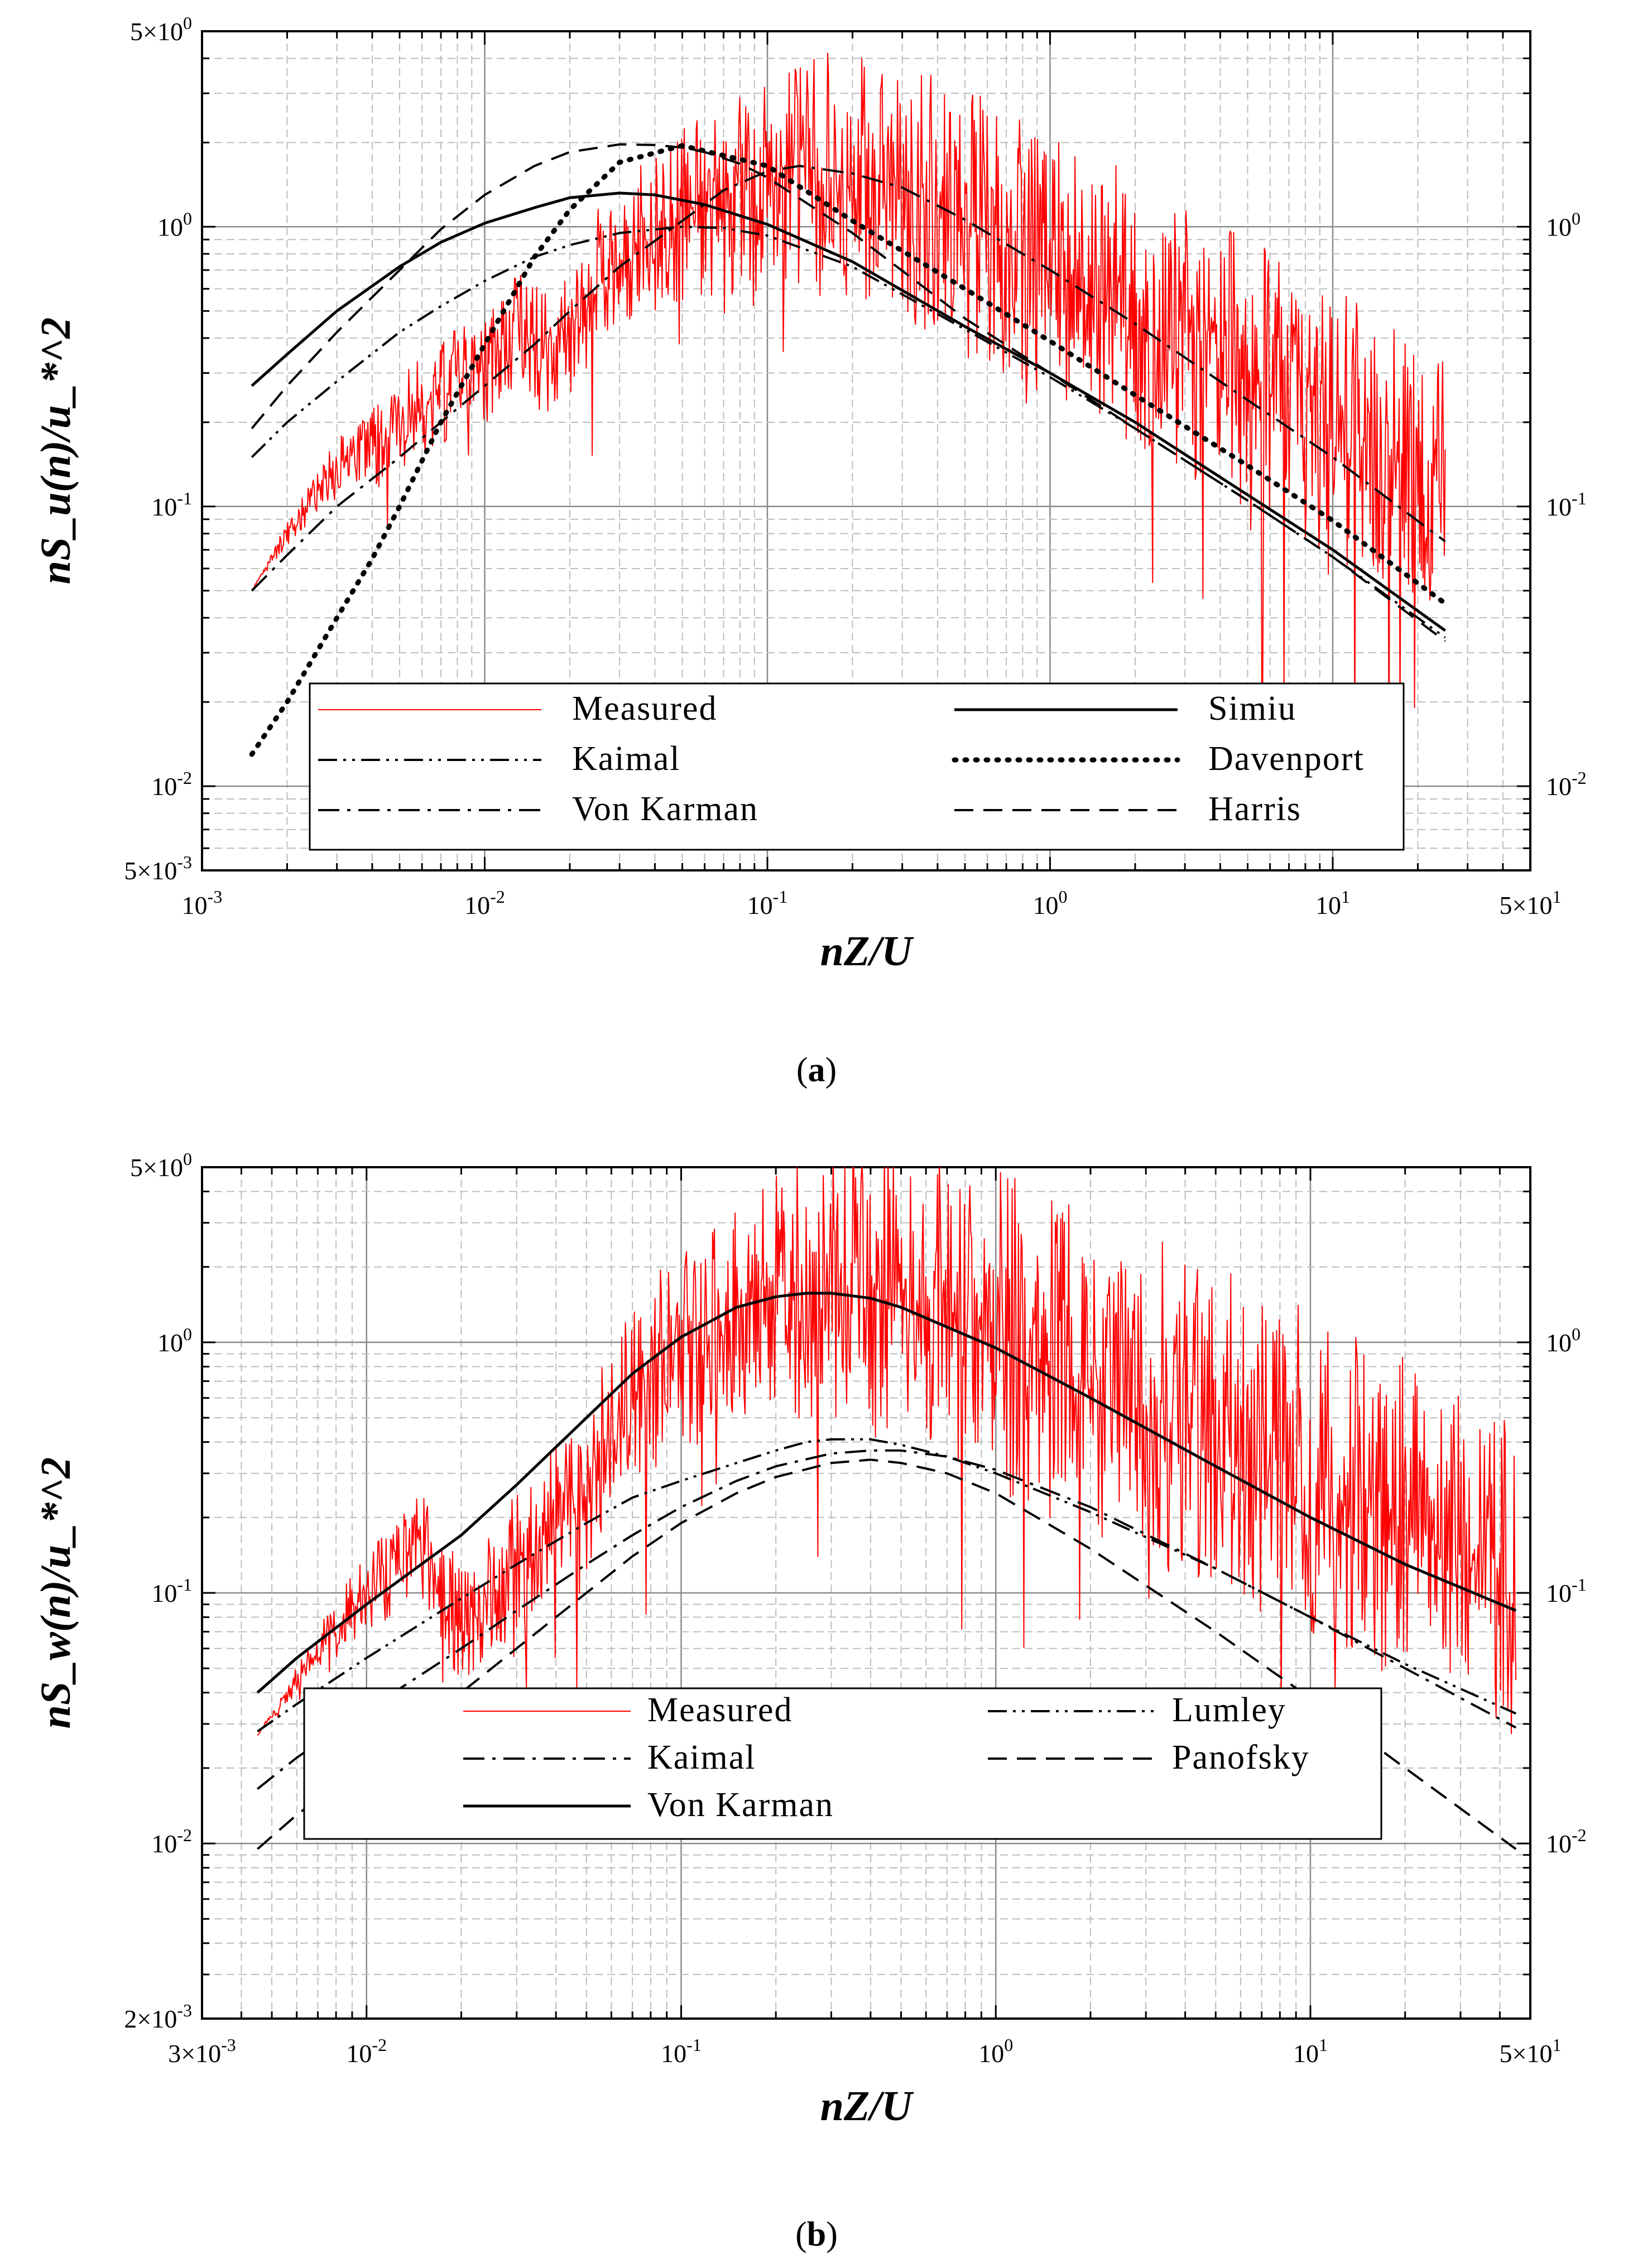  Describe the element at coordinates (55, 1593) in the screenshot. I see `y-axis-title: nS_w(n)/u_*^2` at that location.